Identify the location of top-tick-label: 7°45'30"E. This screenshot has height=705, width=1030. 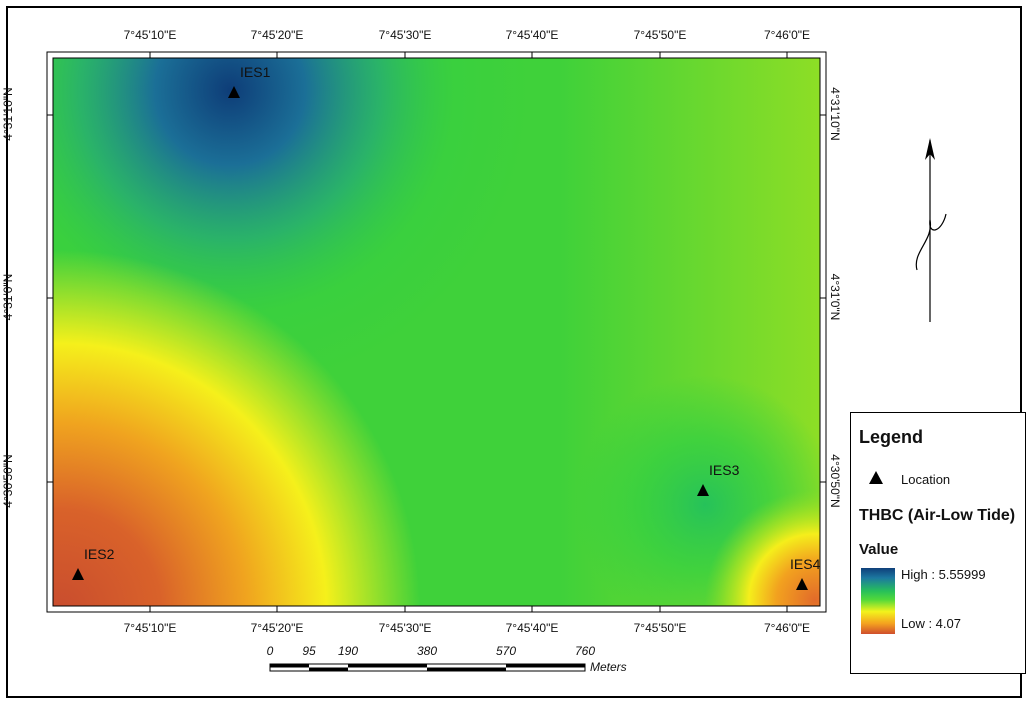
(405, 35).